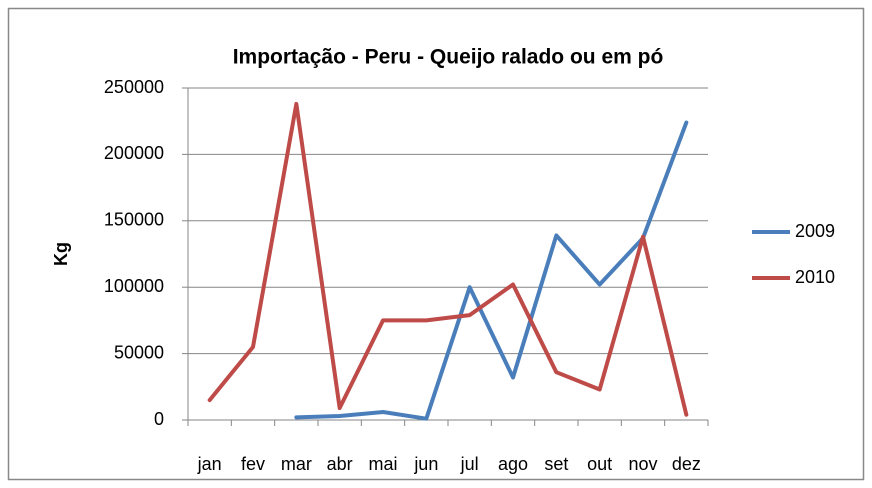 The image size is (872, 488). What do you see at coordinates (139, 352) in the screenshot?
I see `y-tick-label: 50000` at bounding box center [139, 352].